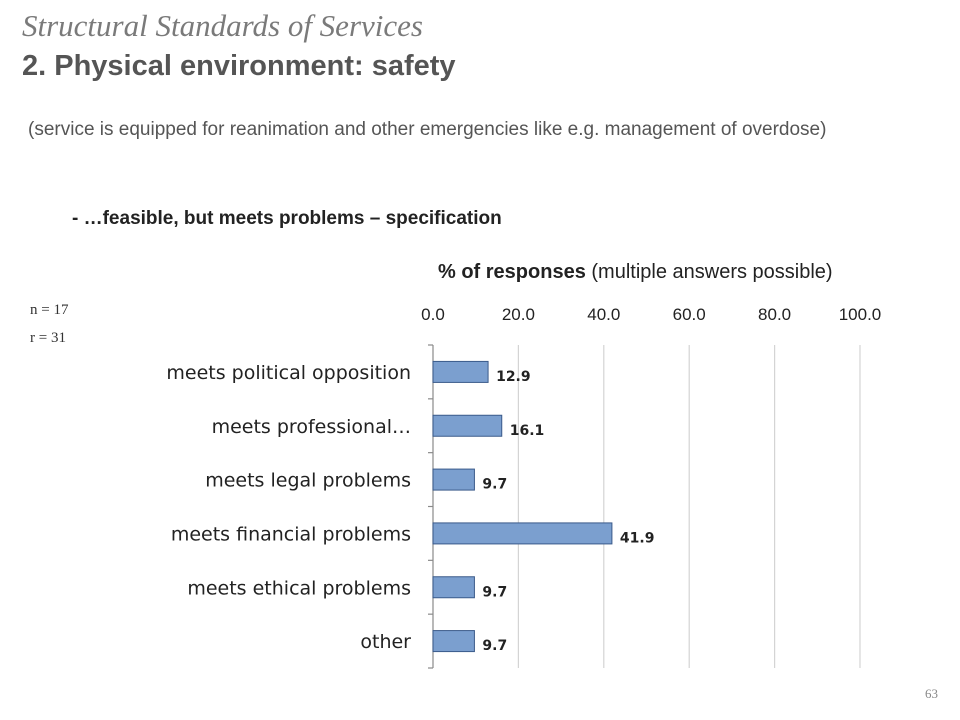  I want to click on x-tick-label: 60.0, so click(689, 314).